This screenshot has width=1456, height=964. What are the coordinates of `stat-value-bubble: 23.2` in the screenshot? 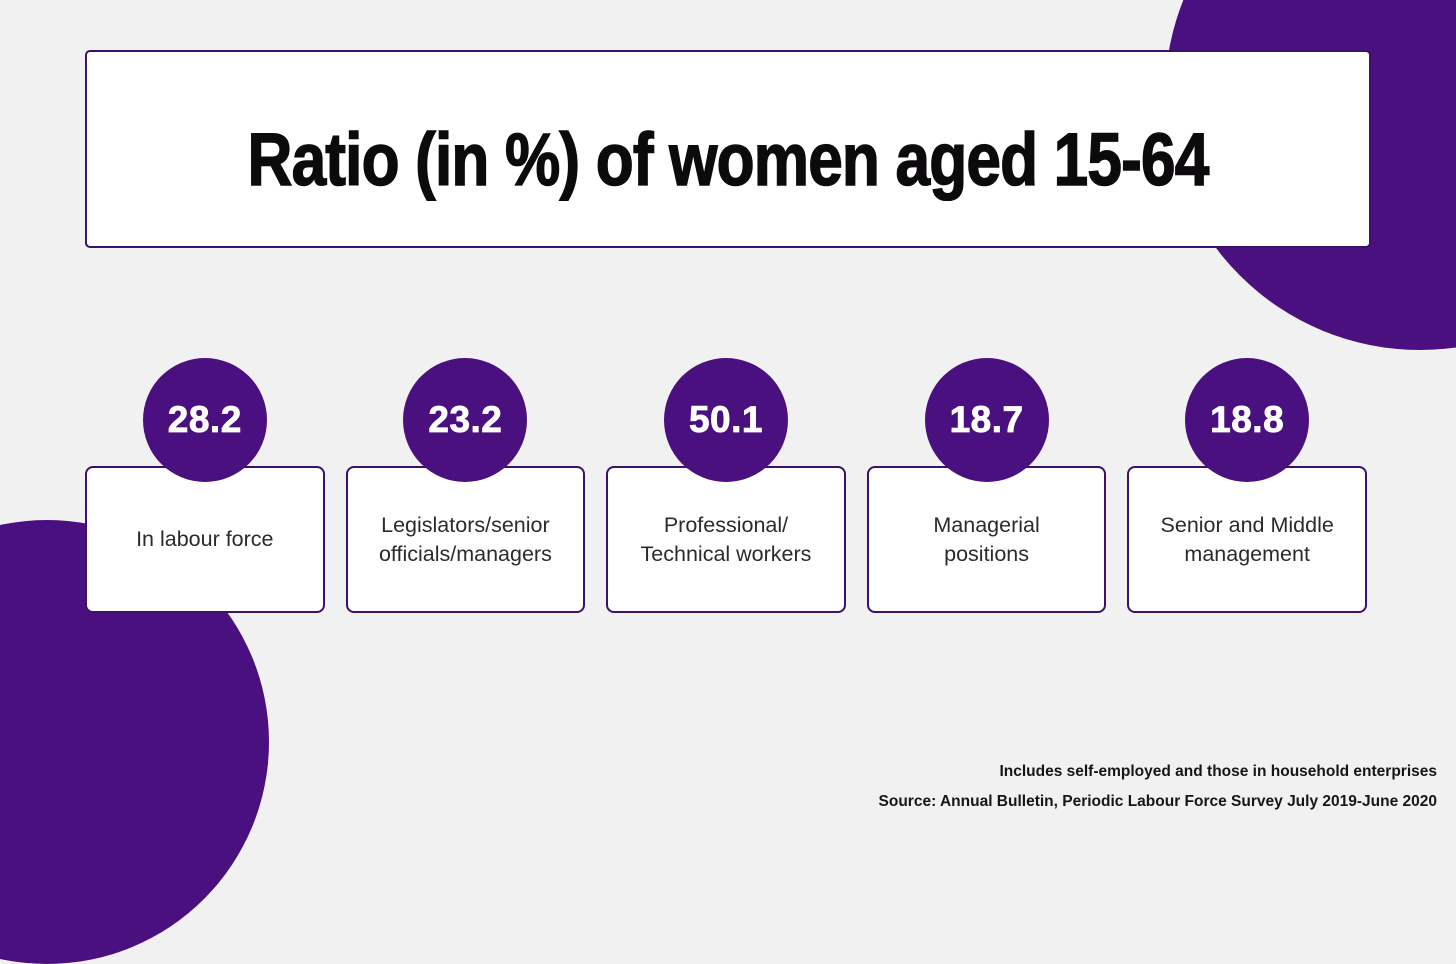 It's located at (465, 420).